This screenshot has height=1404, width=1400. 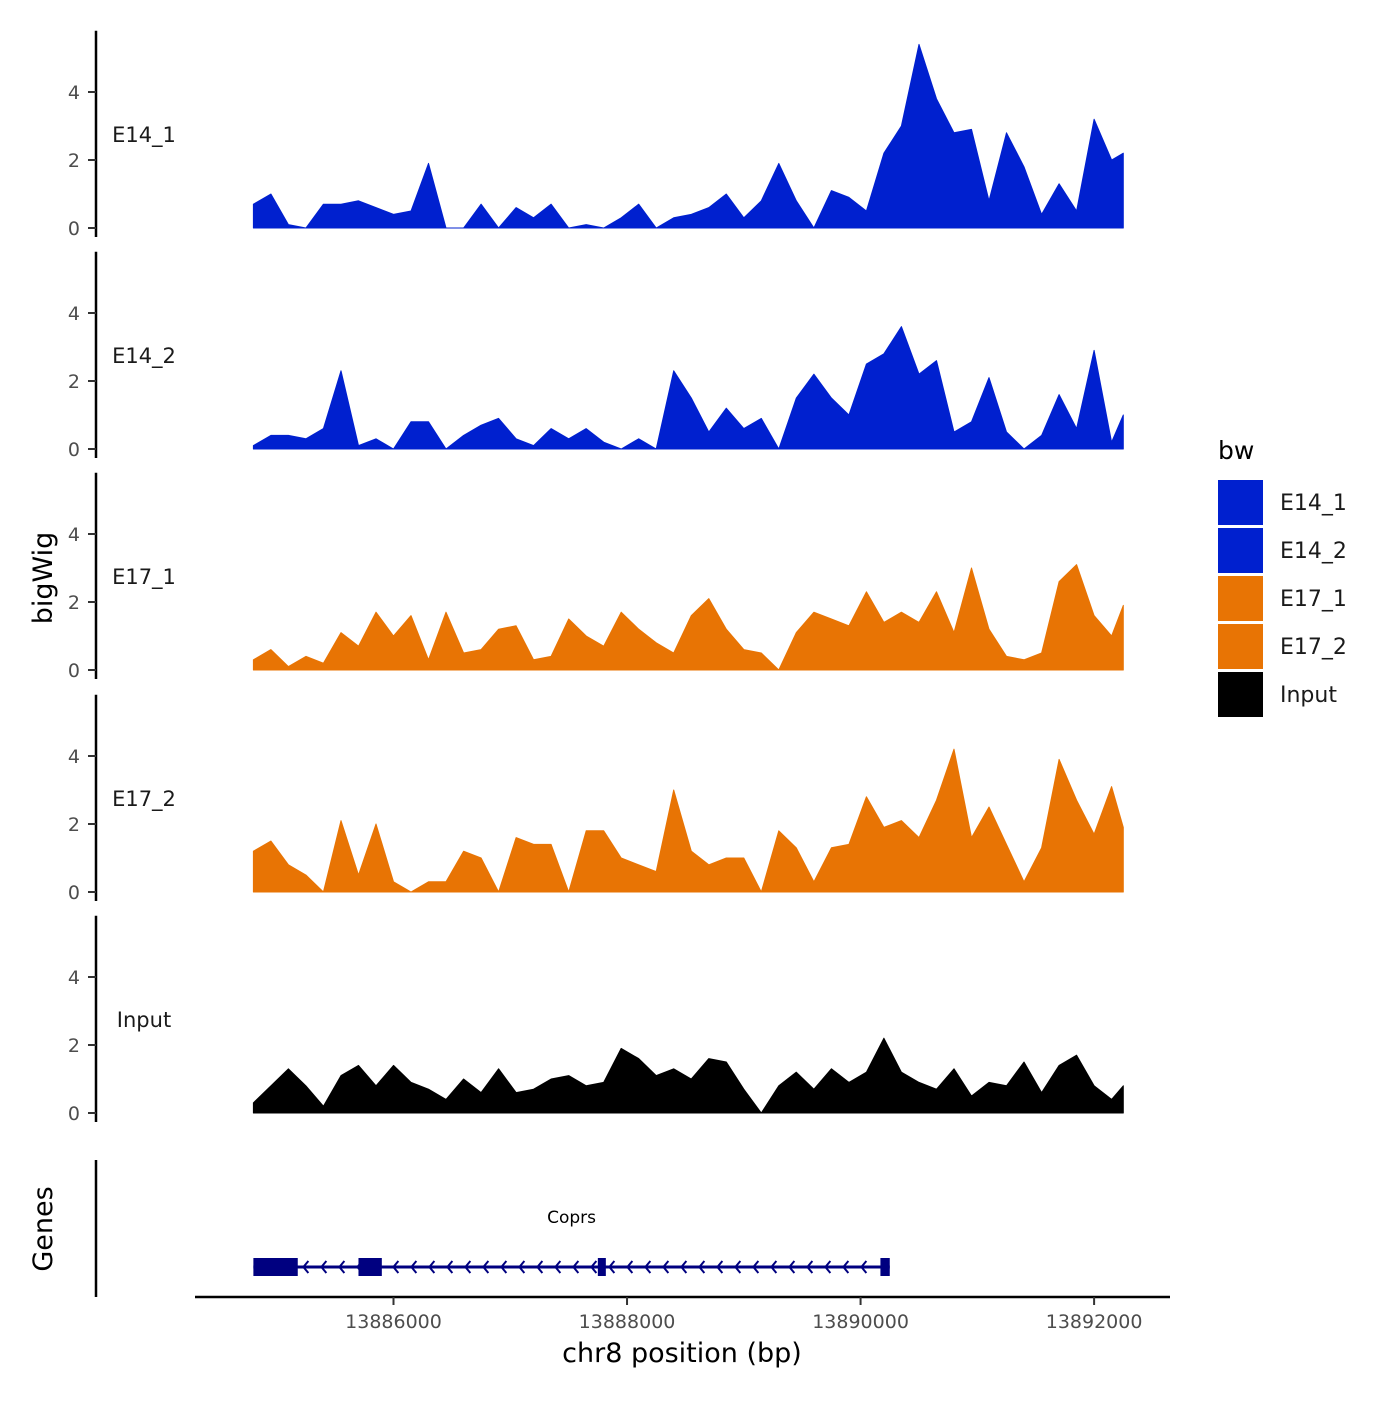 What do you see at coordinates (571, 1218) in the screenshot?
I see `gene-name-label: Coprs` at bounding box center [571, 1218].